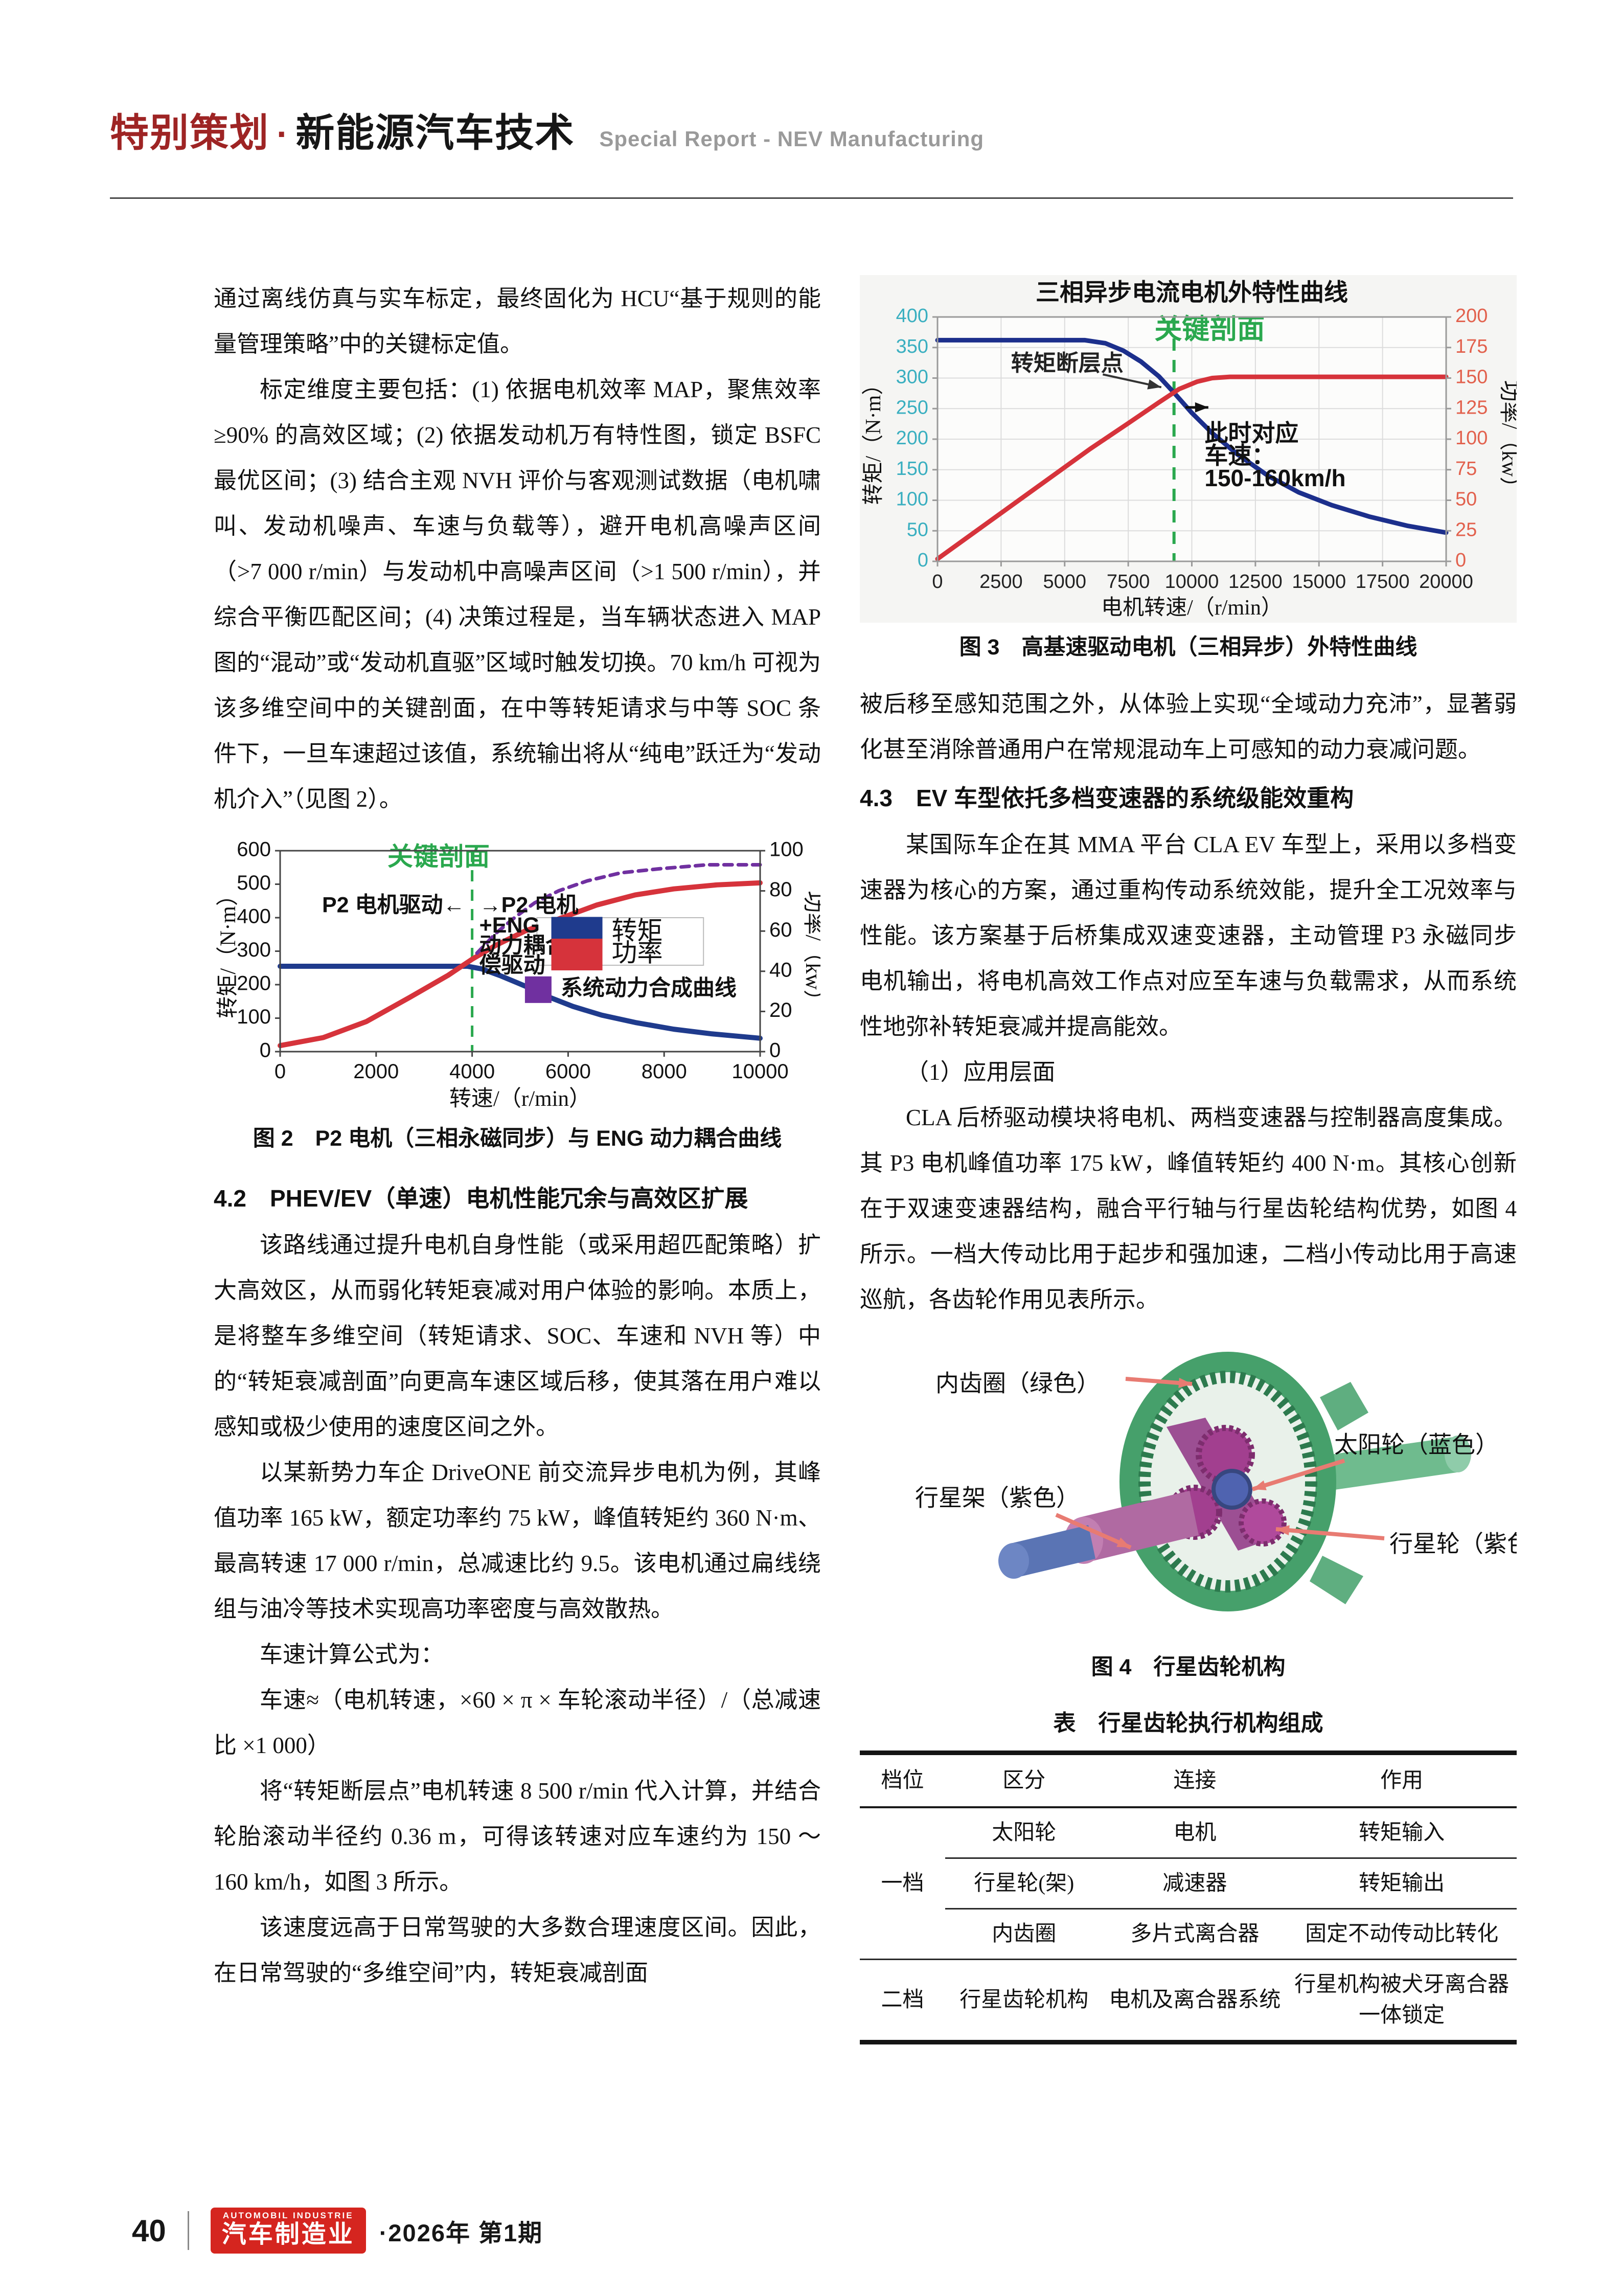 The height and width of the screenshot is (2296, 1623). I want to click on svg-text: 7500, so click(1128, 582).